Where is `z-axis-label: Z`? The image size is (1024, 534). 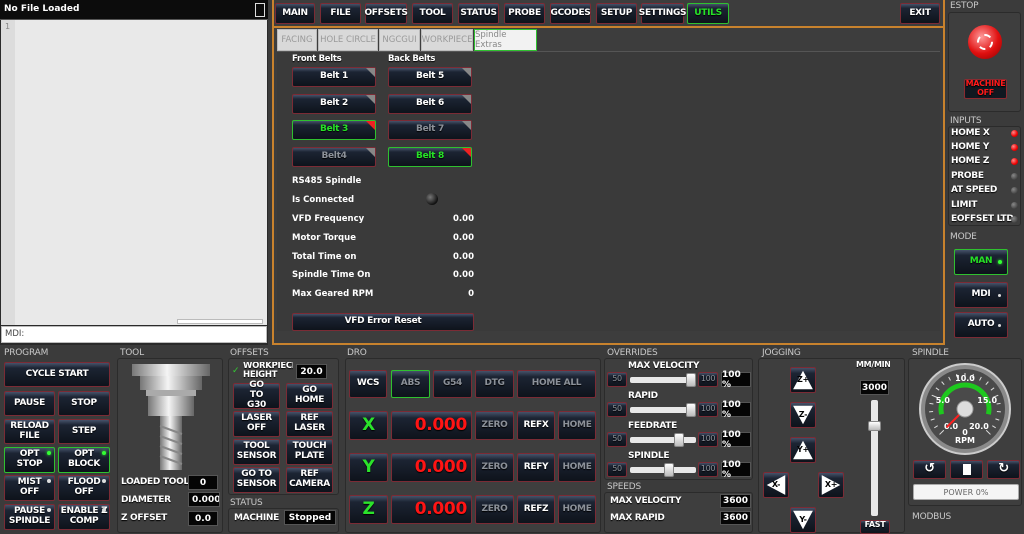 z-axis-label: Z is located at coordinates (368, 509).